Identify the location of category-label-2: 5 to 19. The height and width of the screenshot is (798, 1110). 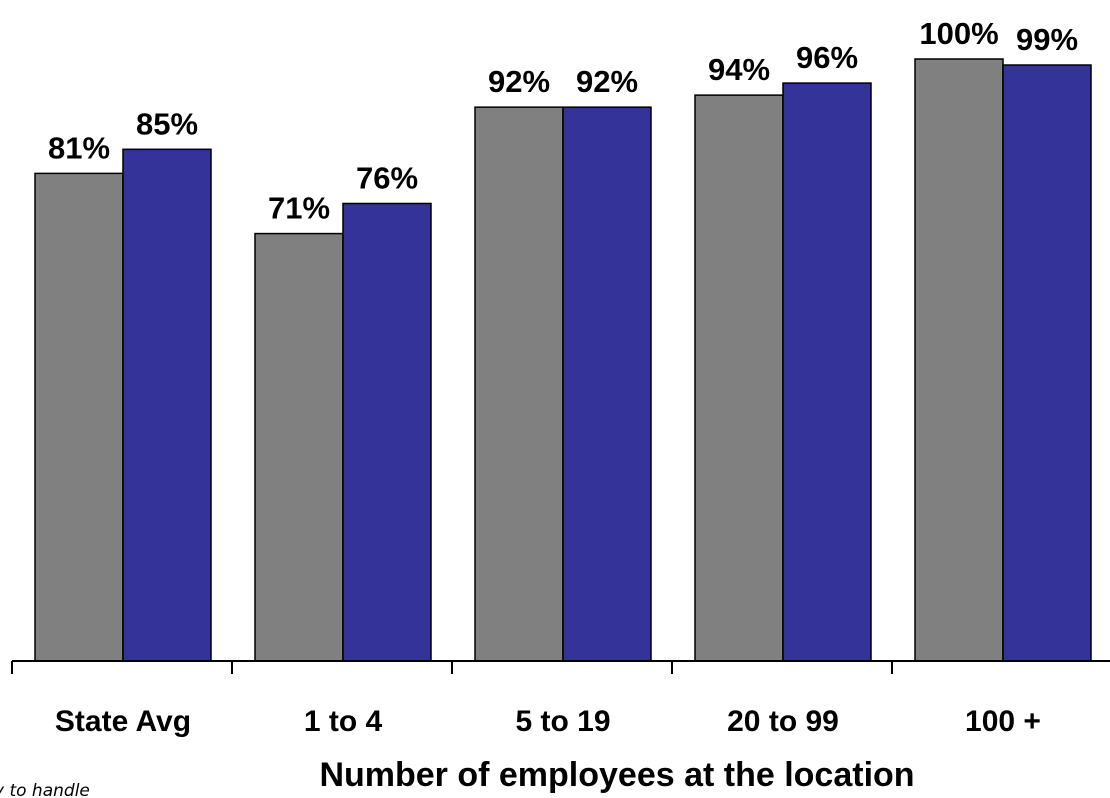
(562, 721).